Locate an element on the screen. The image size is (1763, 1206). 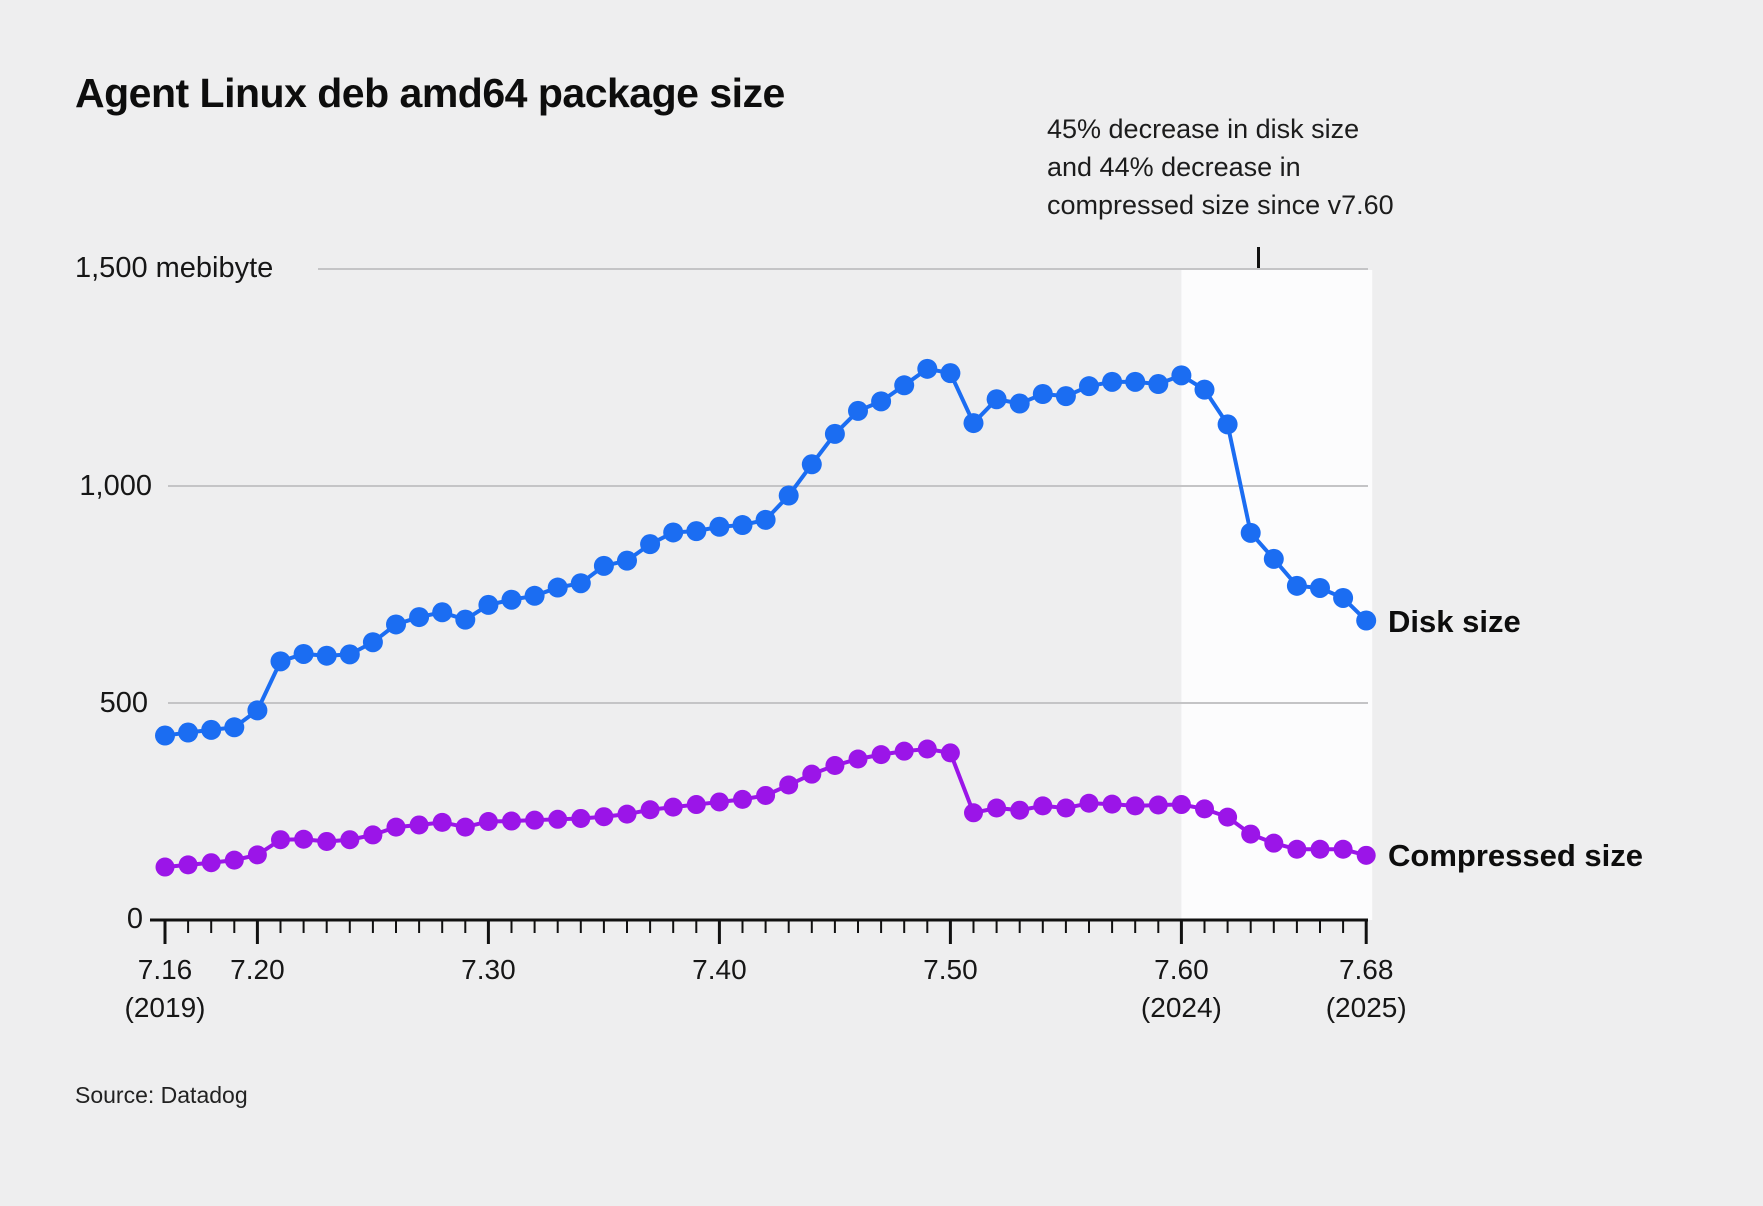
compressed-size-point-7.22 is located at coordinates (304, 839).